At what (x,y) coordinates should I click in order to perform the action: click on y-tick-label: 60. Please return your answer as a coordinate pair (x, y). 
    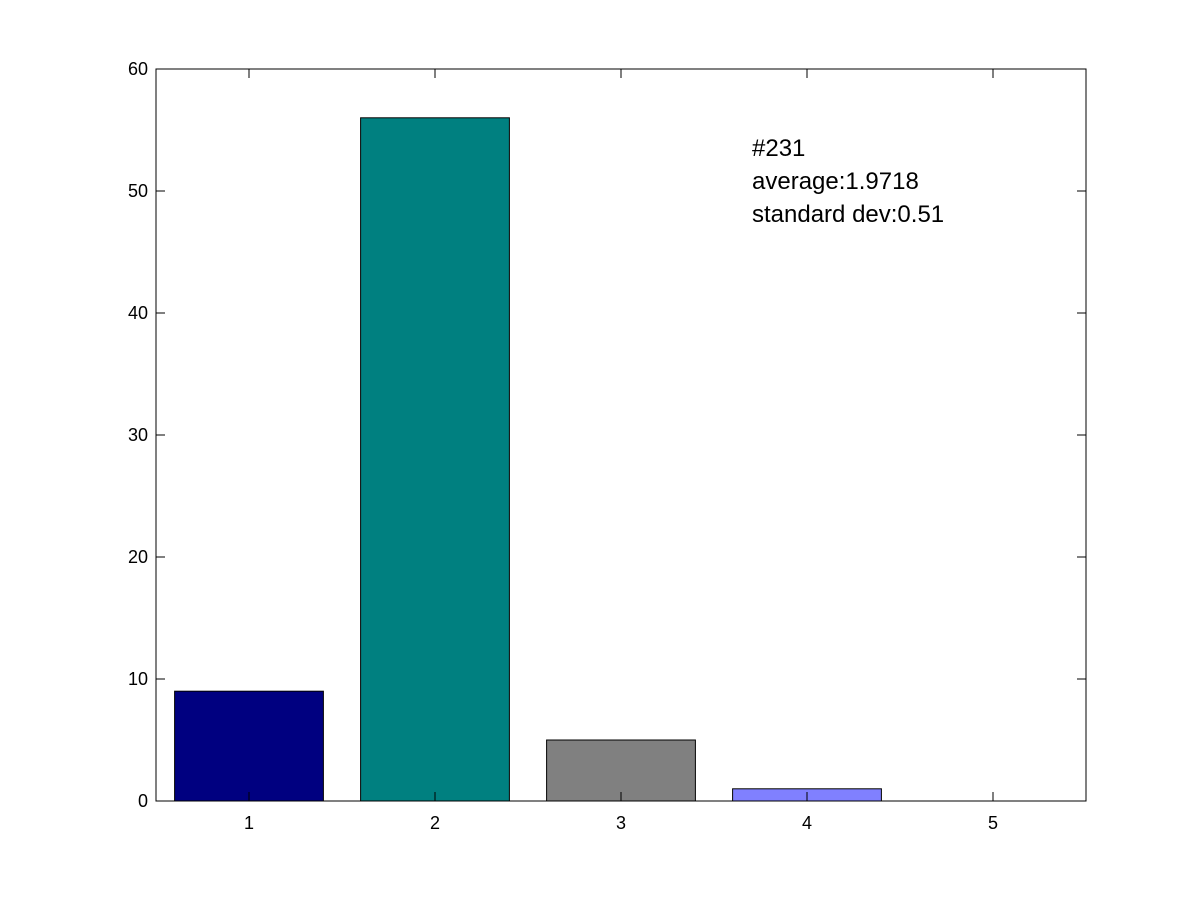
    Looking at the image, I should click on (138, 69).